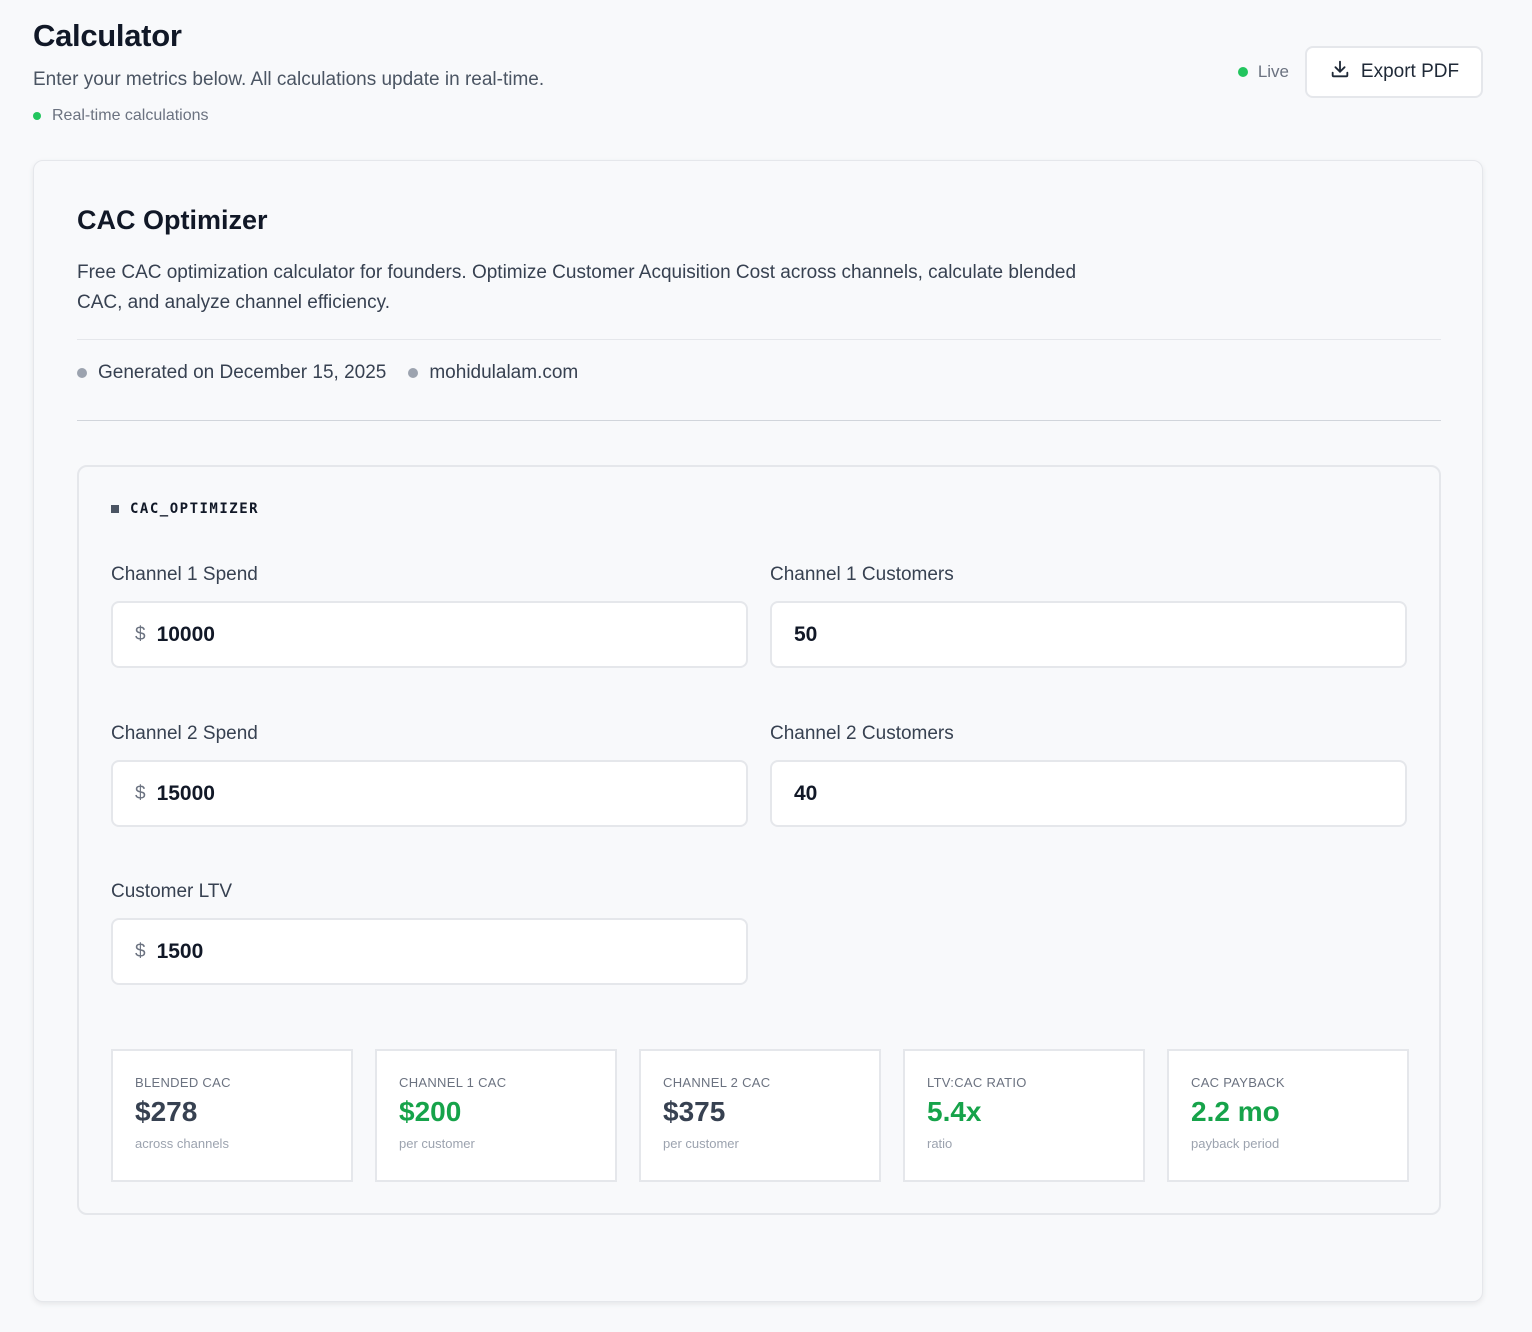 This screenshot has width=1532, height=1332. What do you see at coordinates (1044, 793) in the screenshot?
I see `channel-2-customers-input` at bounding box center [1044, 793].